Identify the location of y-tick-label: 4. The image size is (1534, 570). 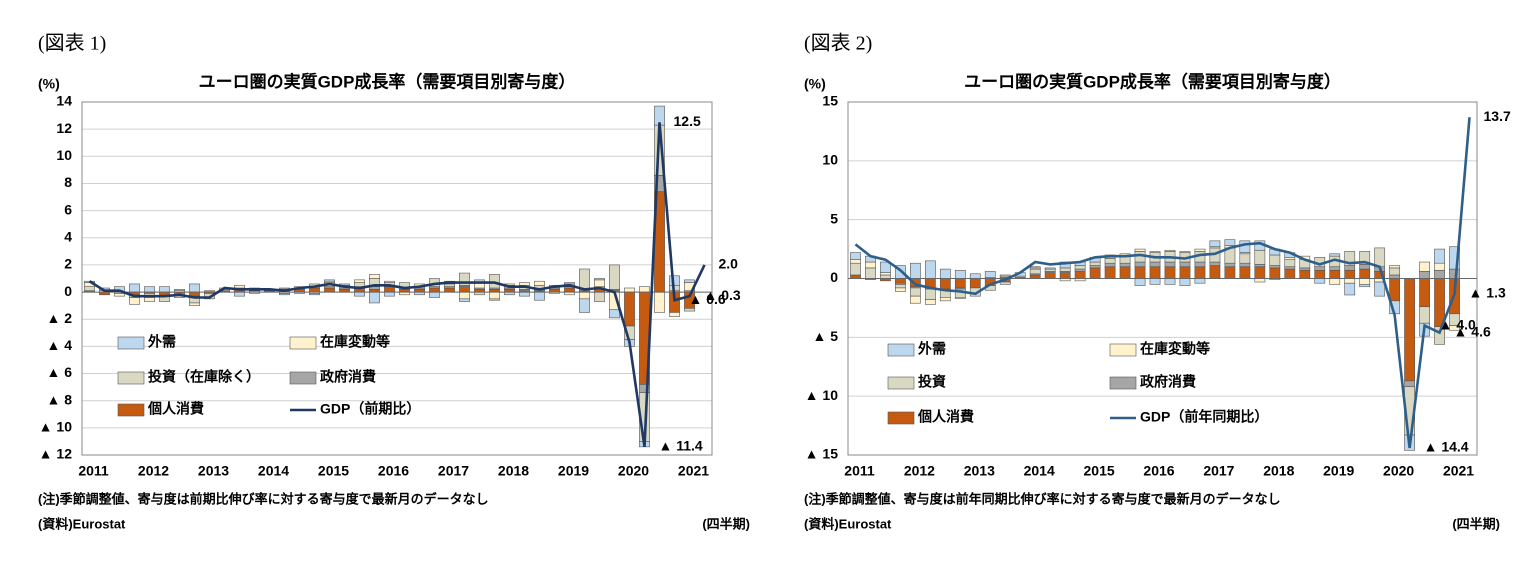
(68, 236).